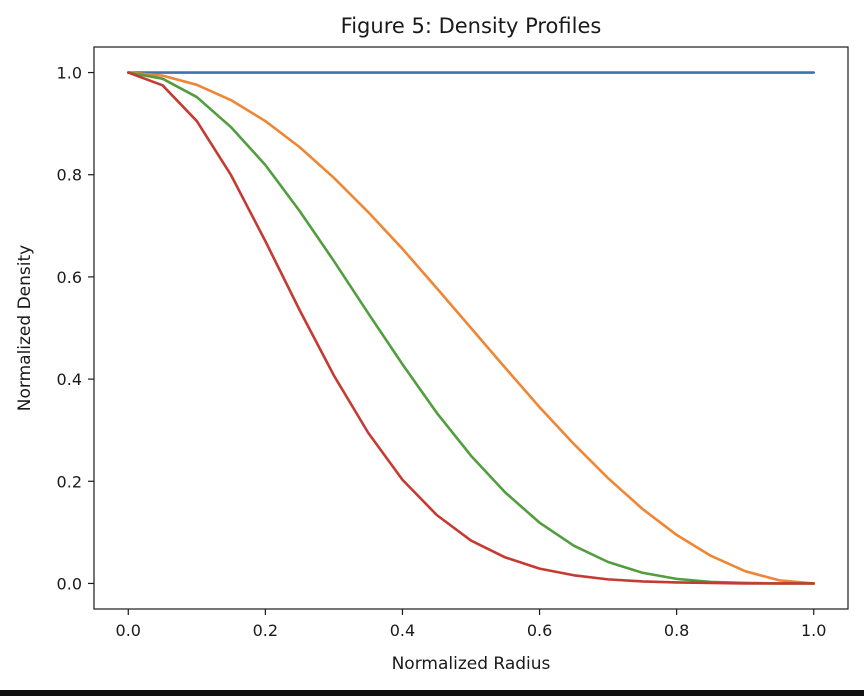 The image size is (864, 700). Describe the element at coordinates (265, 630) in the screenshot. I see `x-tick-label: 0.2` at that location.